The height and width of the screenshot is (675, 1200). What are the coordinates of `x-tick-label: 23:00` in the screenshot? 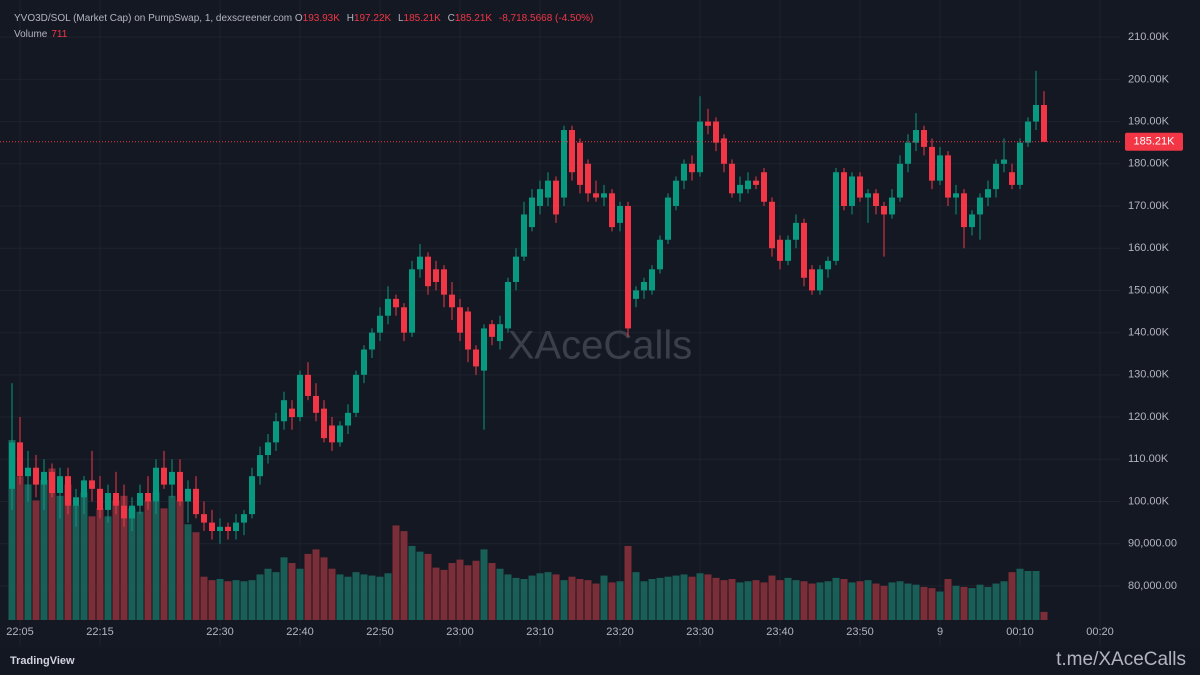 It's located at (460, 632).